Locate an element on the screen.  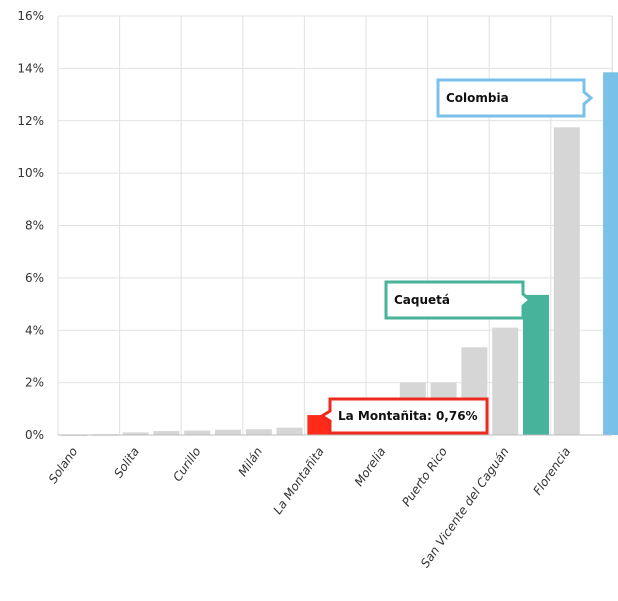
x-tick-label: Puerto Rico is located at coordinates (424, 477).